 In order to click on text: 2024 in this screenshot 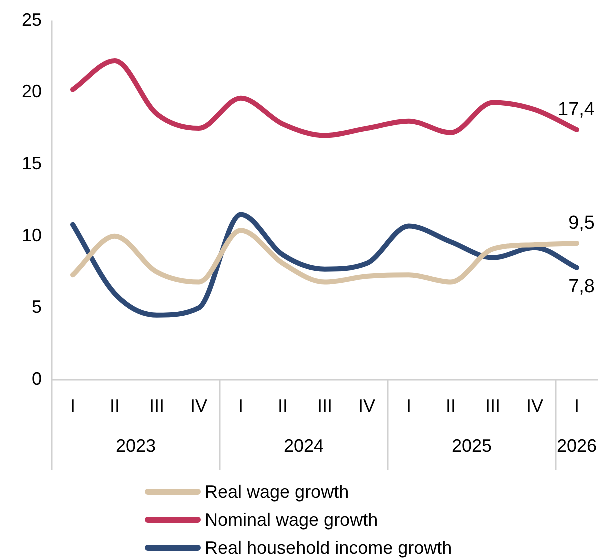, I will do `click(304, 446)`.